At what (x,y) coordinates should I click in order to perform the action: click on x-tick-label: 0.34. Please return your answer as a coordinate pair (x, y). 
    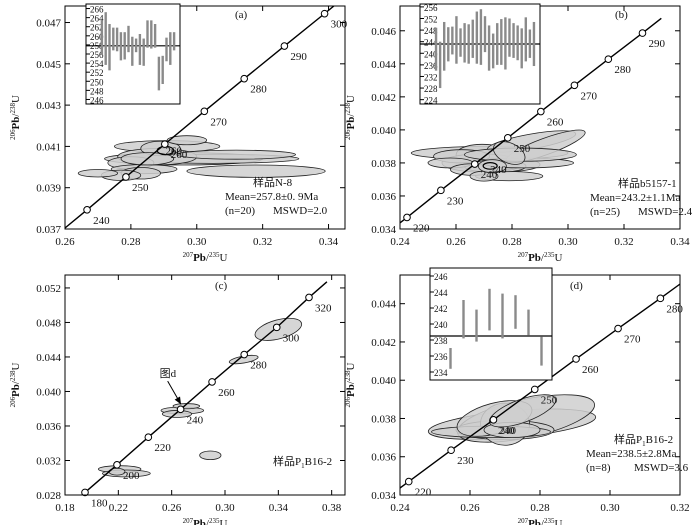
    Looking at the image, I should click on (279, 508).